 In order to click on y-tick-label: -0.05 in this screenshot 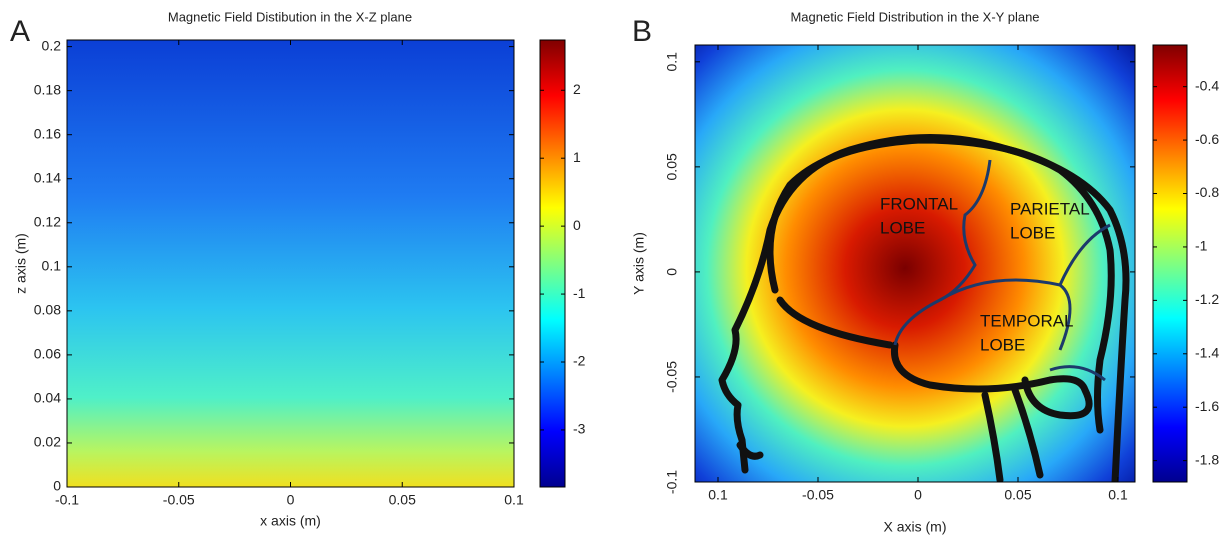, I will do `click(672, 377)`.